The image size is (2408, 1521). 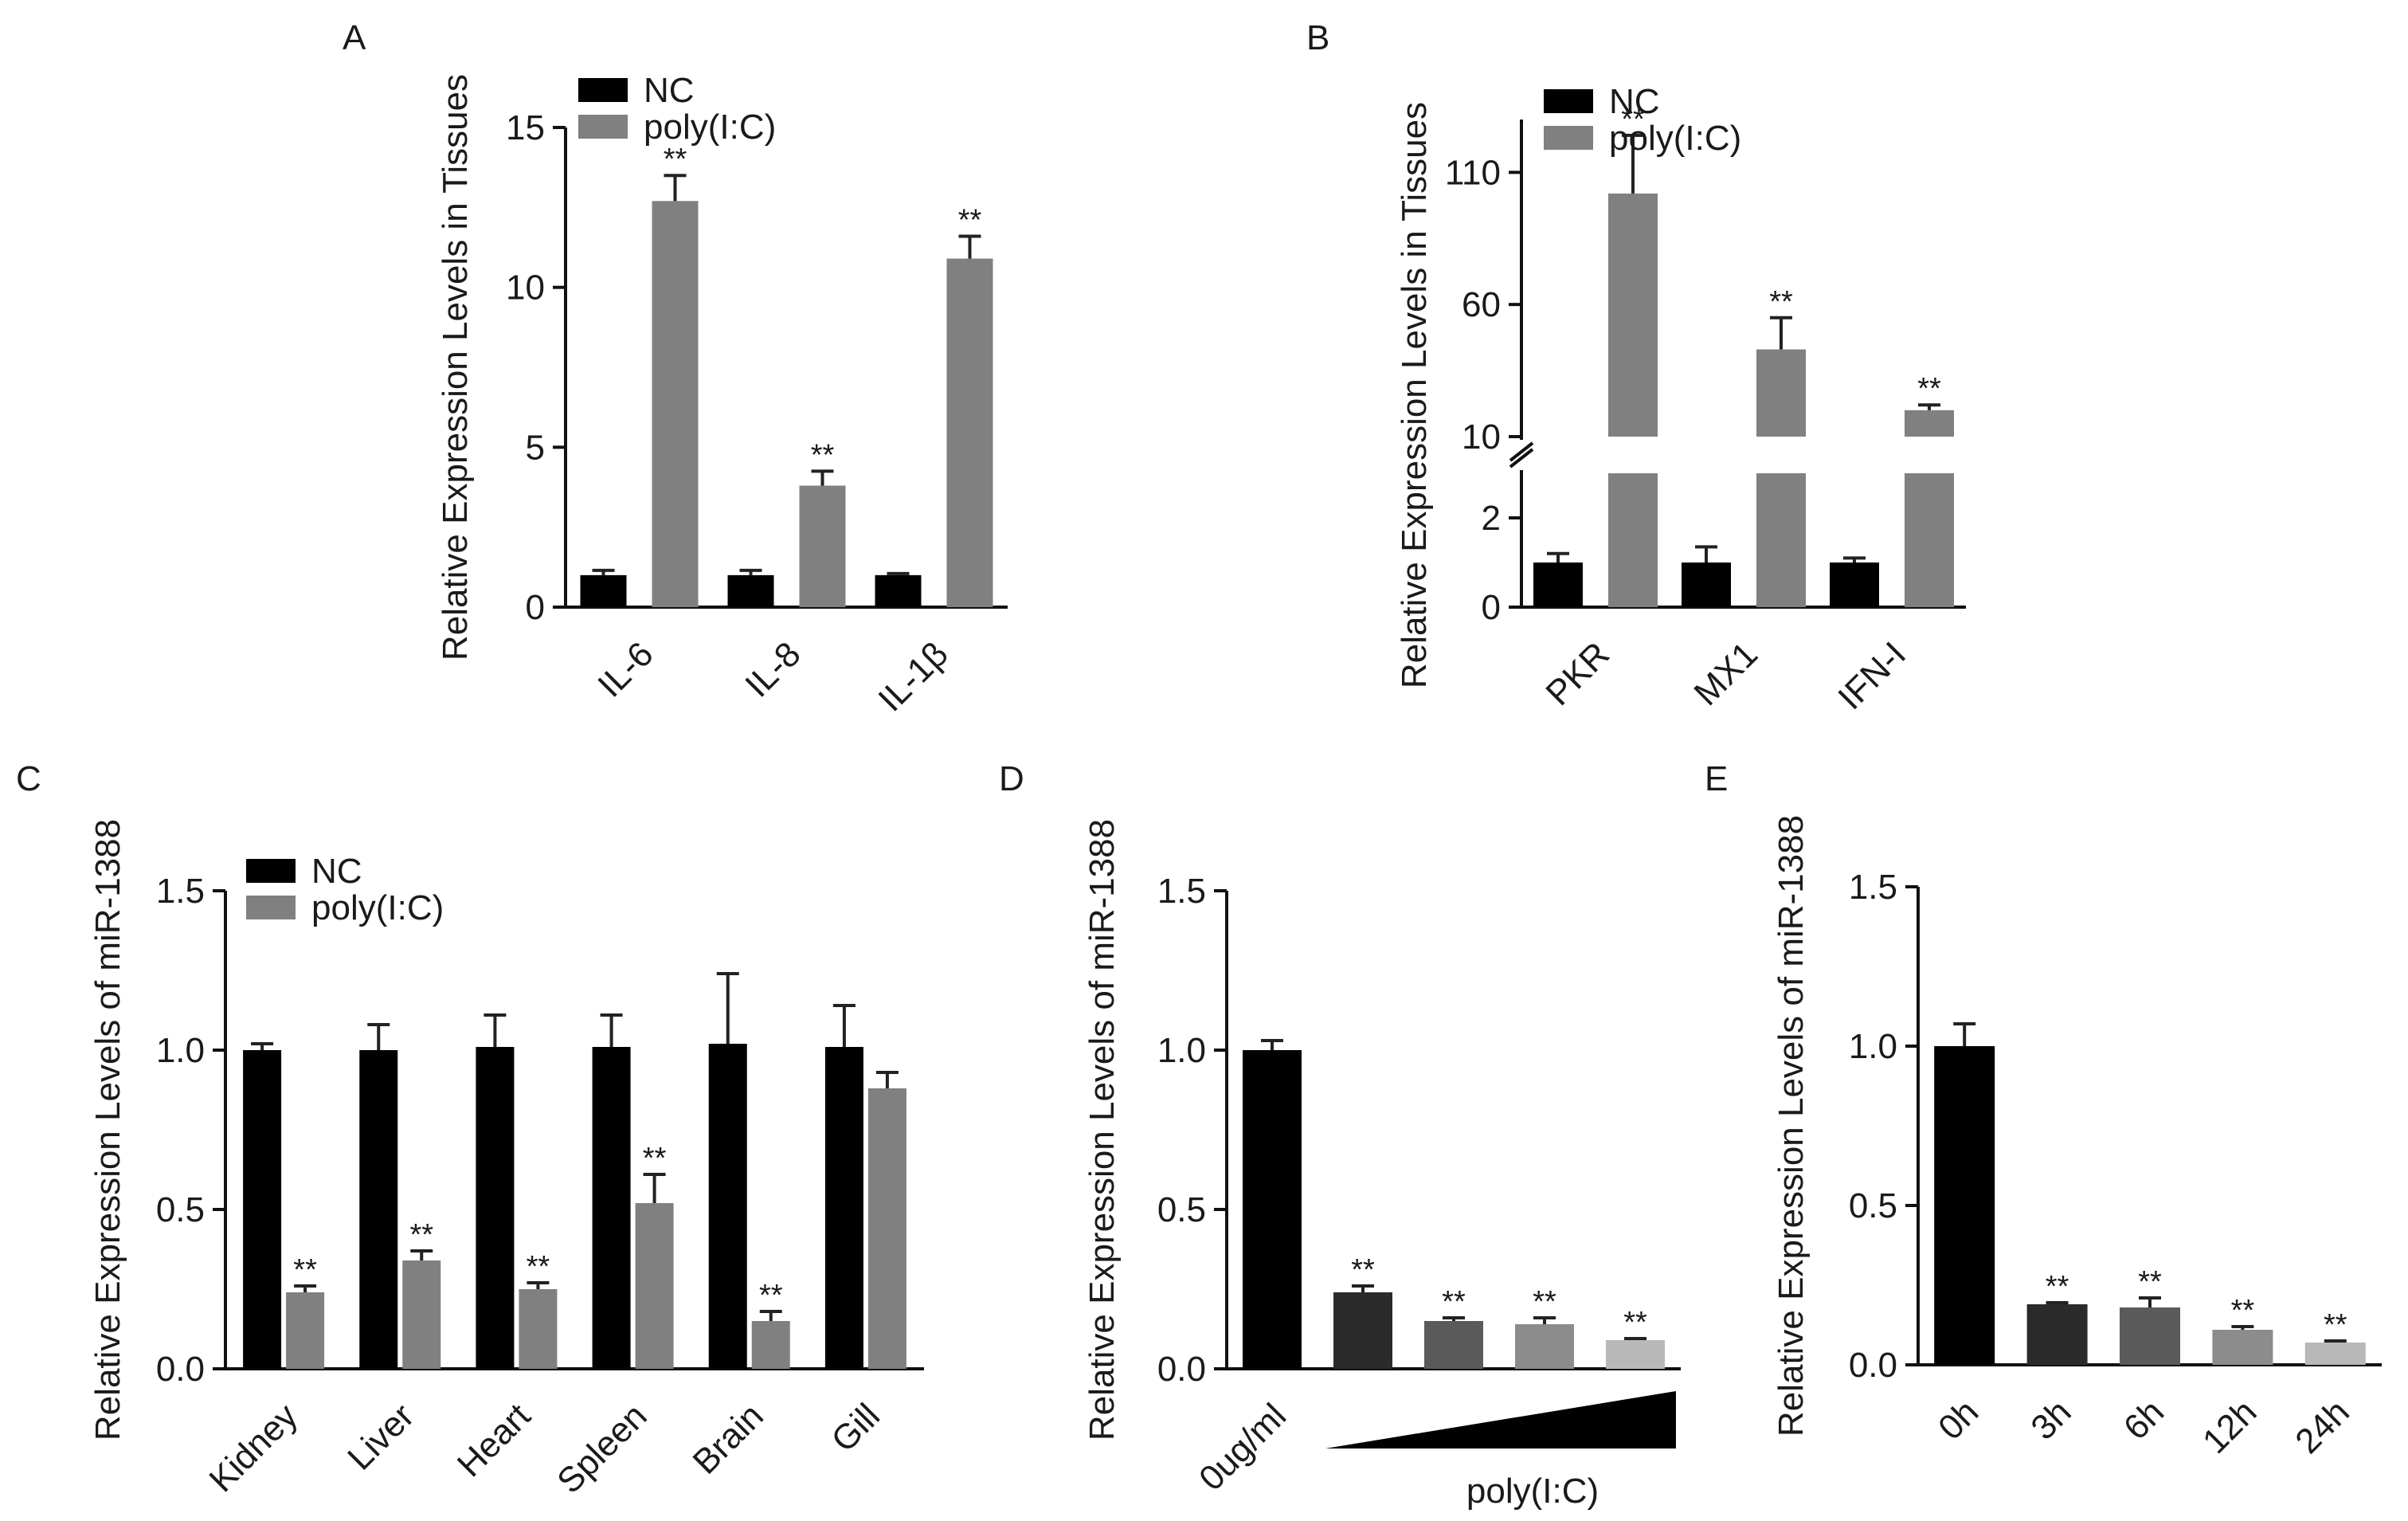 What do you see at coordinates (856, 1428) in the screenshot?
I see `panel-C-x-tick-label: Gill` at bounding box center [856, 1428].